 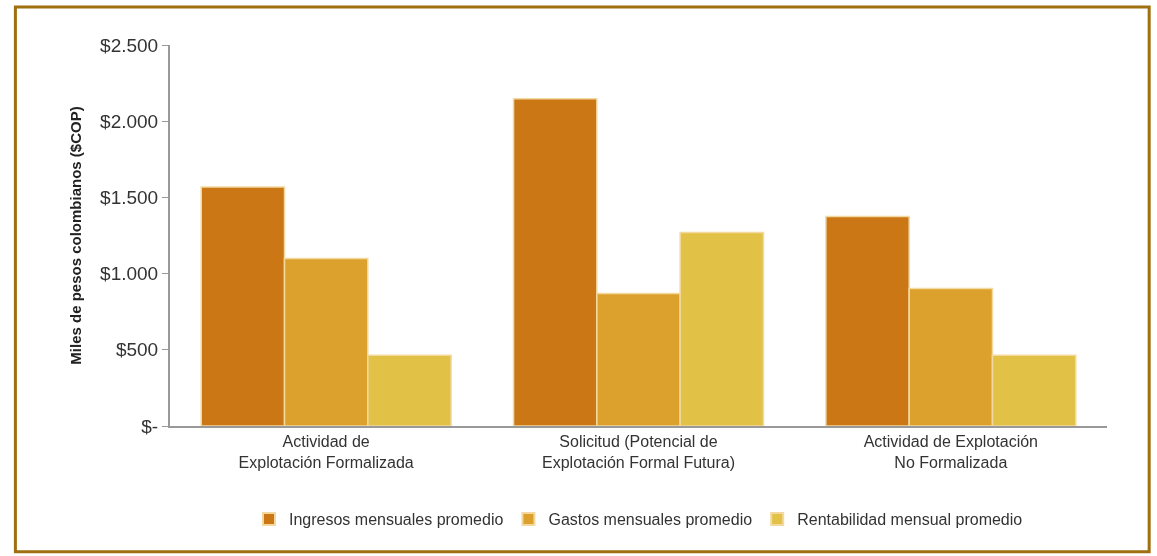 I want to click on legend-label: Rentabilidad mensual promedio, so click(x=910, y=520).